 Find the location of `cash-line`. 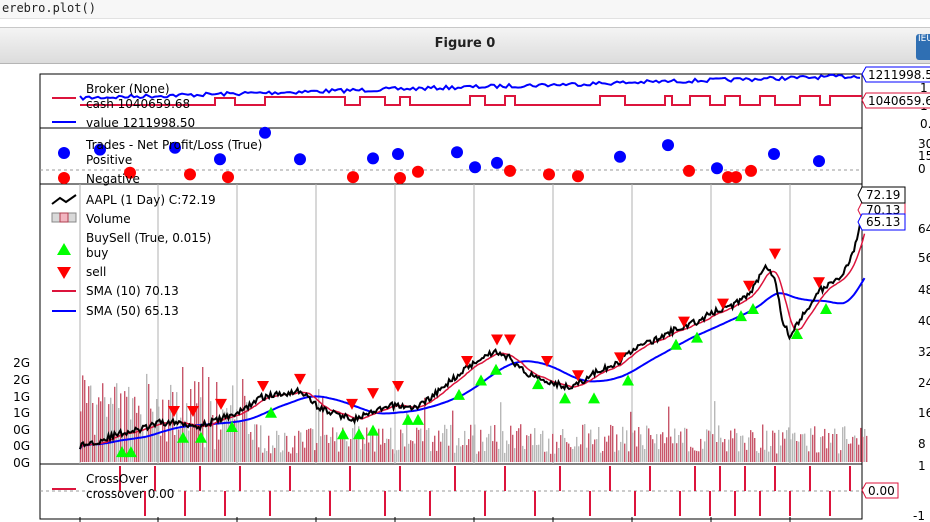

cash-line is located at coordinates (471, 100).